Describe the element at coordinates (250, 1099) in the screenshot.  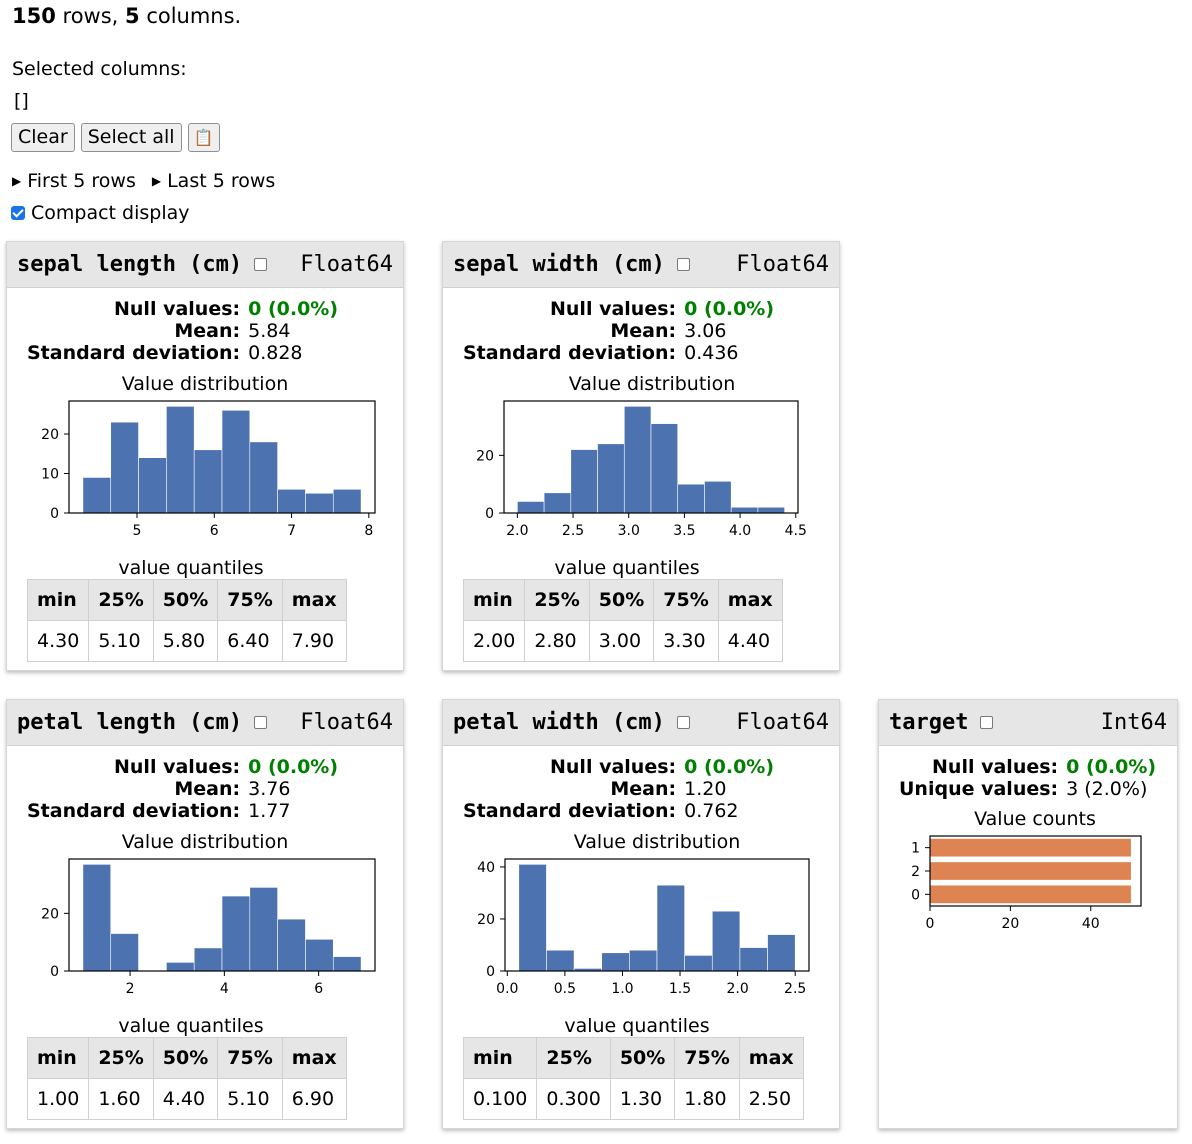
I see `quantile-75: 5.10` at that location.